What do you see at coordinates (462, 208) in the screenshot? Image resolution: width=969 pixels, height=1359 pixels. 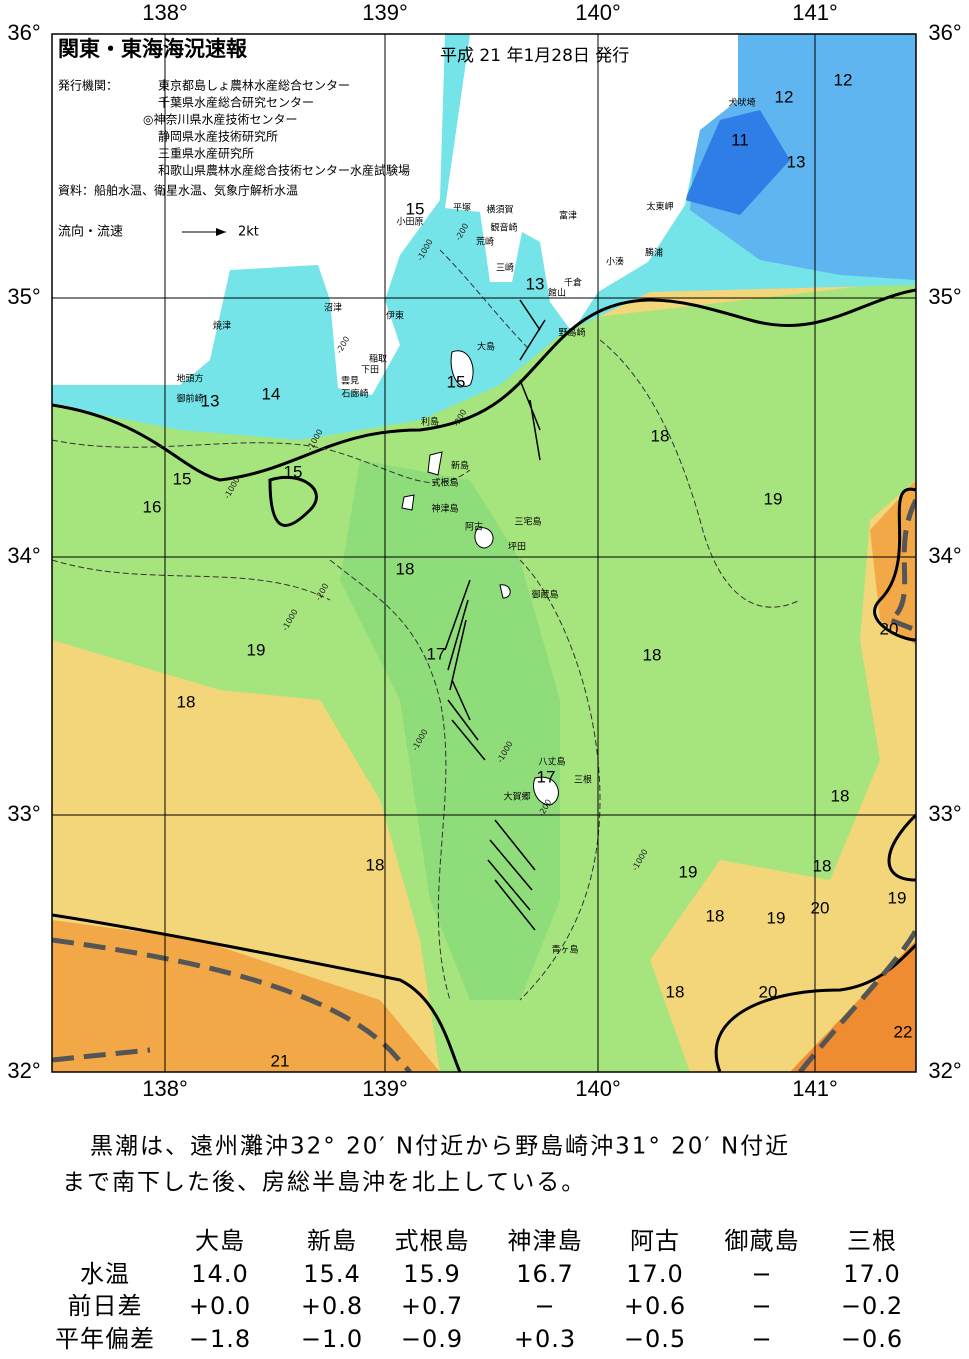 I see `place-name: 平塚` at bounding box center [462, 208].